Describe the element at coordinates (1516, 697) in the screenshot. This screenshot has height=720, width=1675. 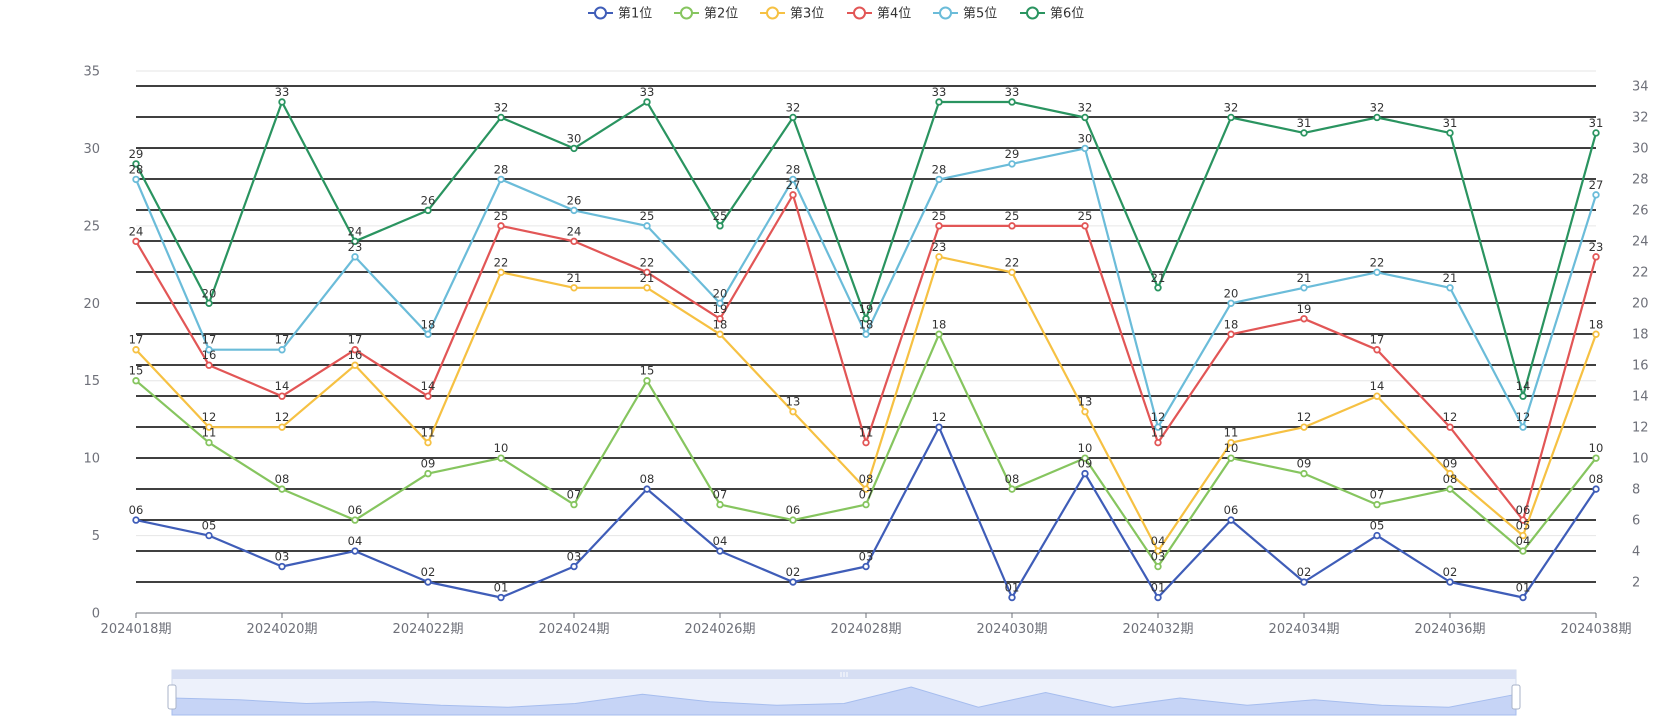
I see `slider-handle-right` at that location.